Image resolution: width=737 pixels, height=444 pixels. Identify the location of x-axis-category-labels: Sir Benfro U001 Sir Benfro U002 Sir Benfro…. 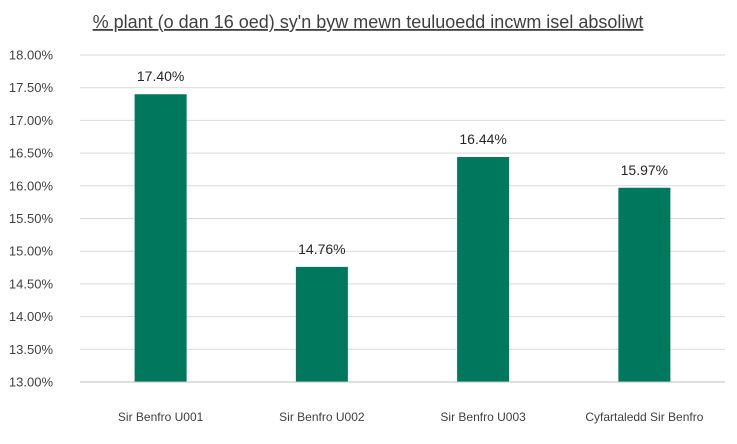
(411, 417).